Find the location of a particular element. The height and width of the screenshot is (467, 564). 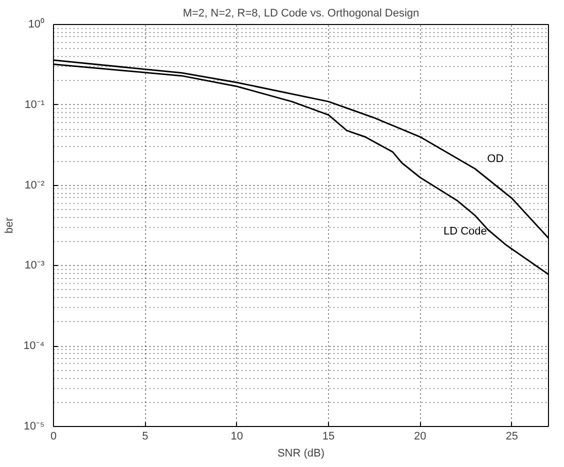

x-tick-label: 15 is located at coordinates (328, 436).